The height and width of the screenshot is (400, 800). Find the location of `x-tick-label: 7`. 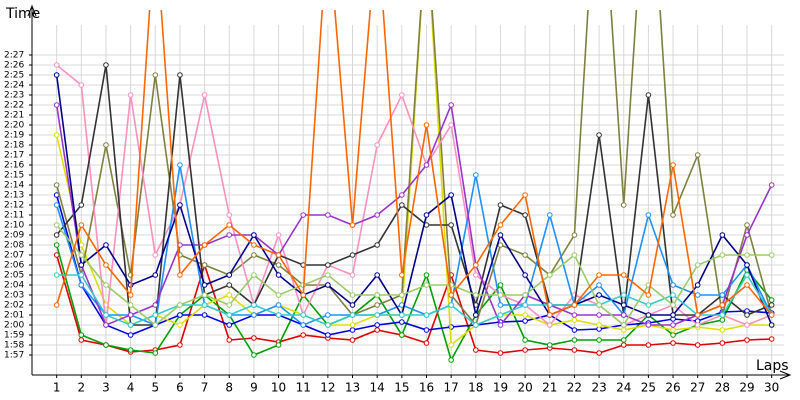

x-tick-label: 7 is located at coordinates (205, 388).